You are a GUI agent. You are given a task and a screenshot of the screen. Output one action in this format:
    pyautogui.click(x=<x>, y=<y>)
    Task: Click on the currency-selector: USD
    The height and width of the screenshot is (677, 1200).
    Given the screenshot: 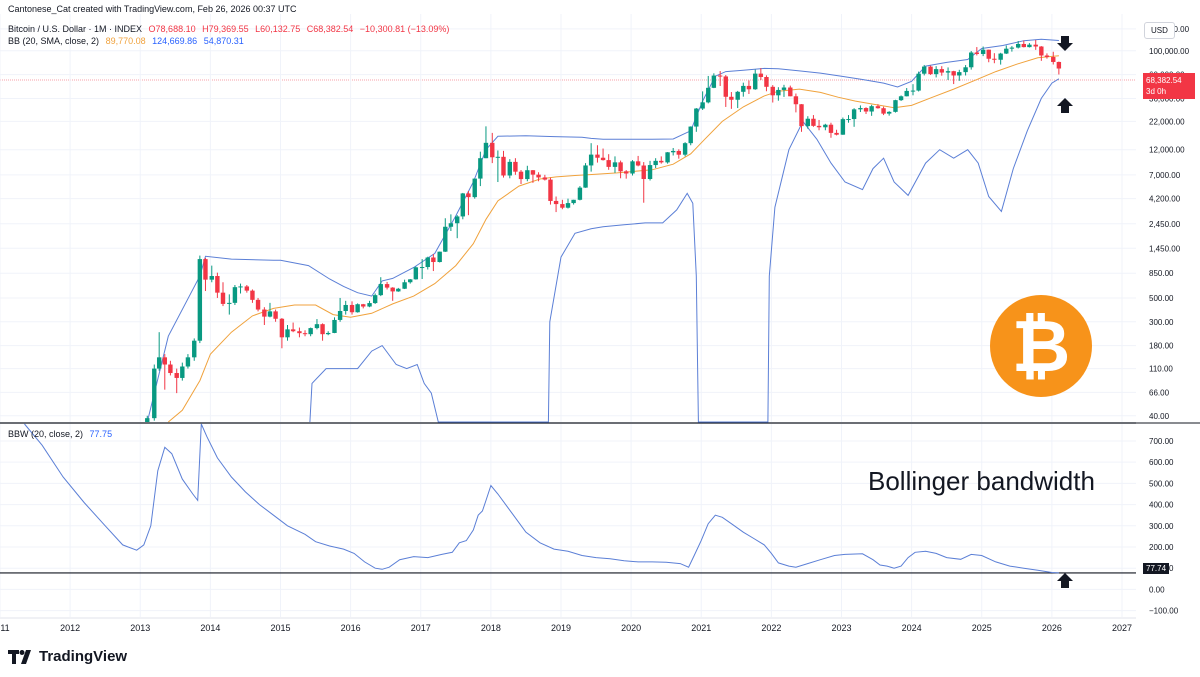 What is the action you would take?
    pyautogui.click(x=1159, y=30)
    